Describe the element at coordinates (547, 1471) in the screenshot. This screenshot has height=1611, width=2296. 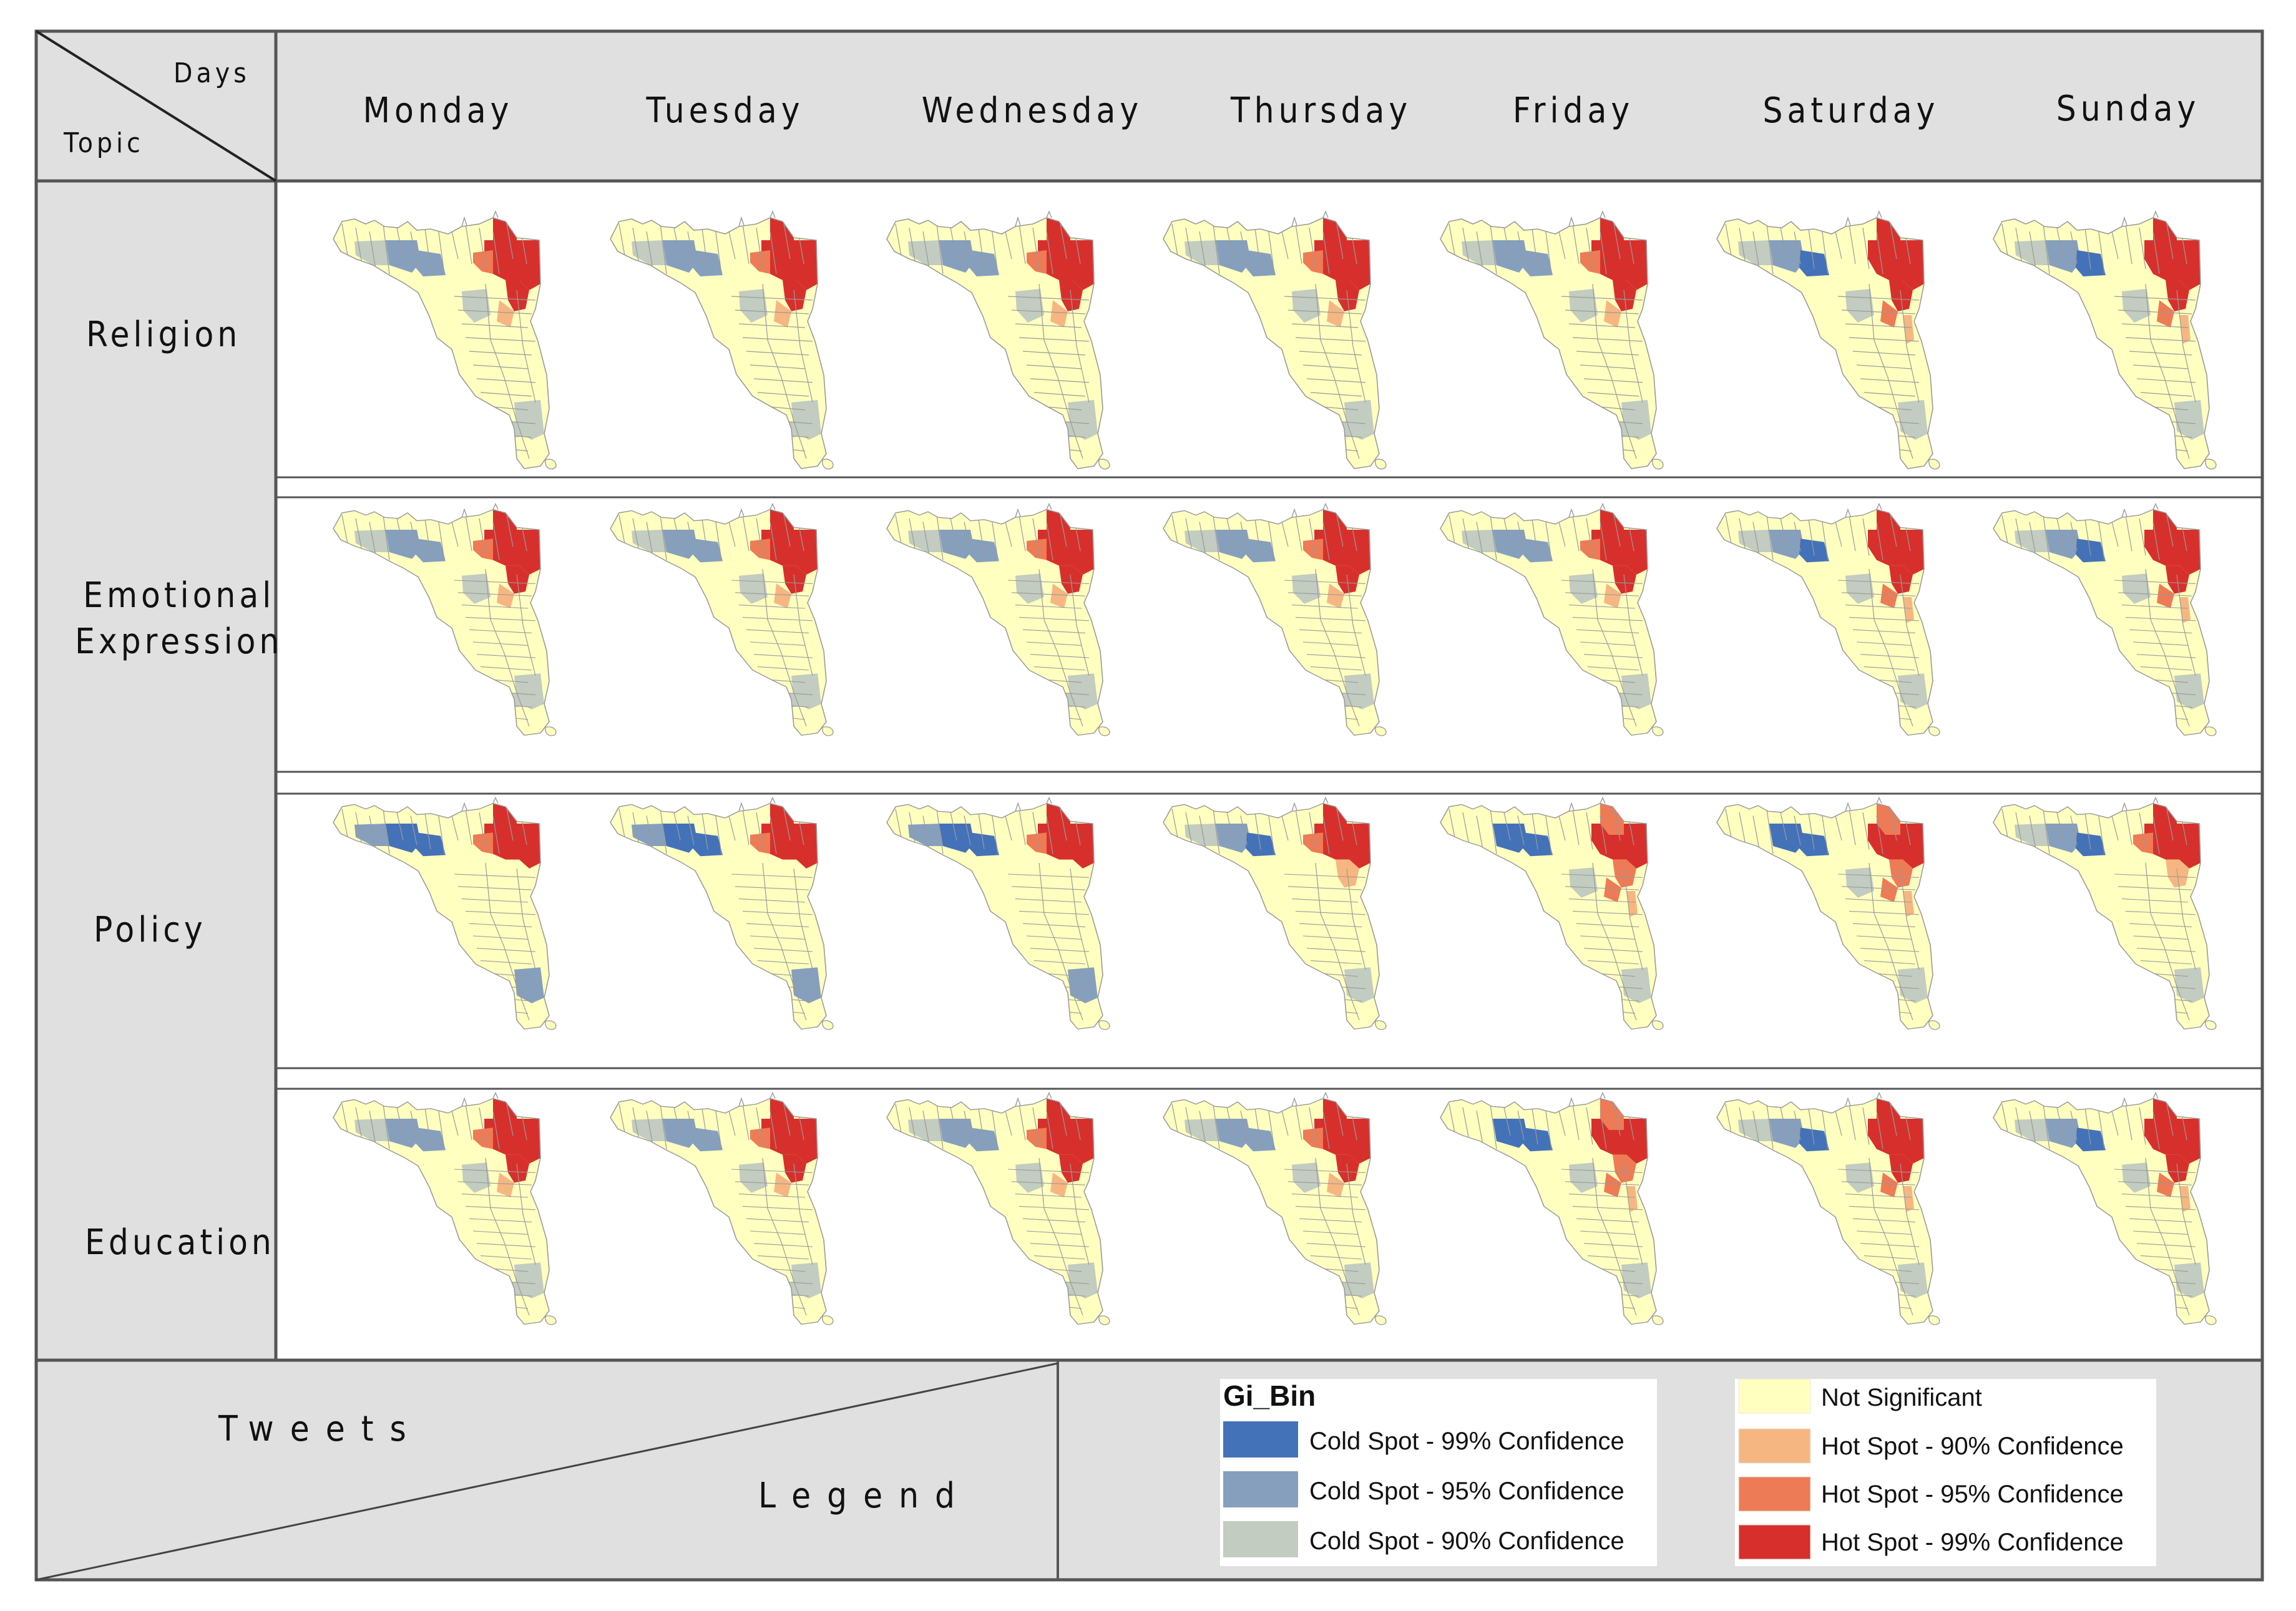
I see `footer-diagonal` at that location.